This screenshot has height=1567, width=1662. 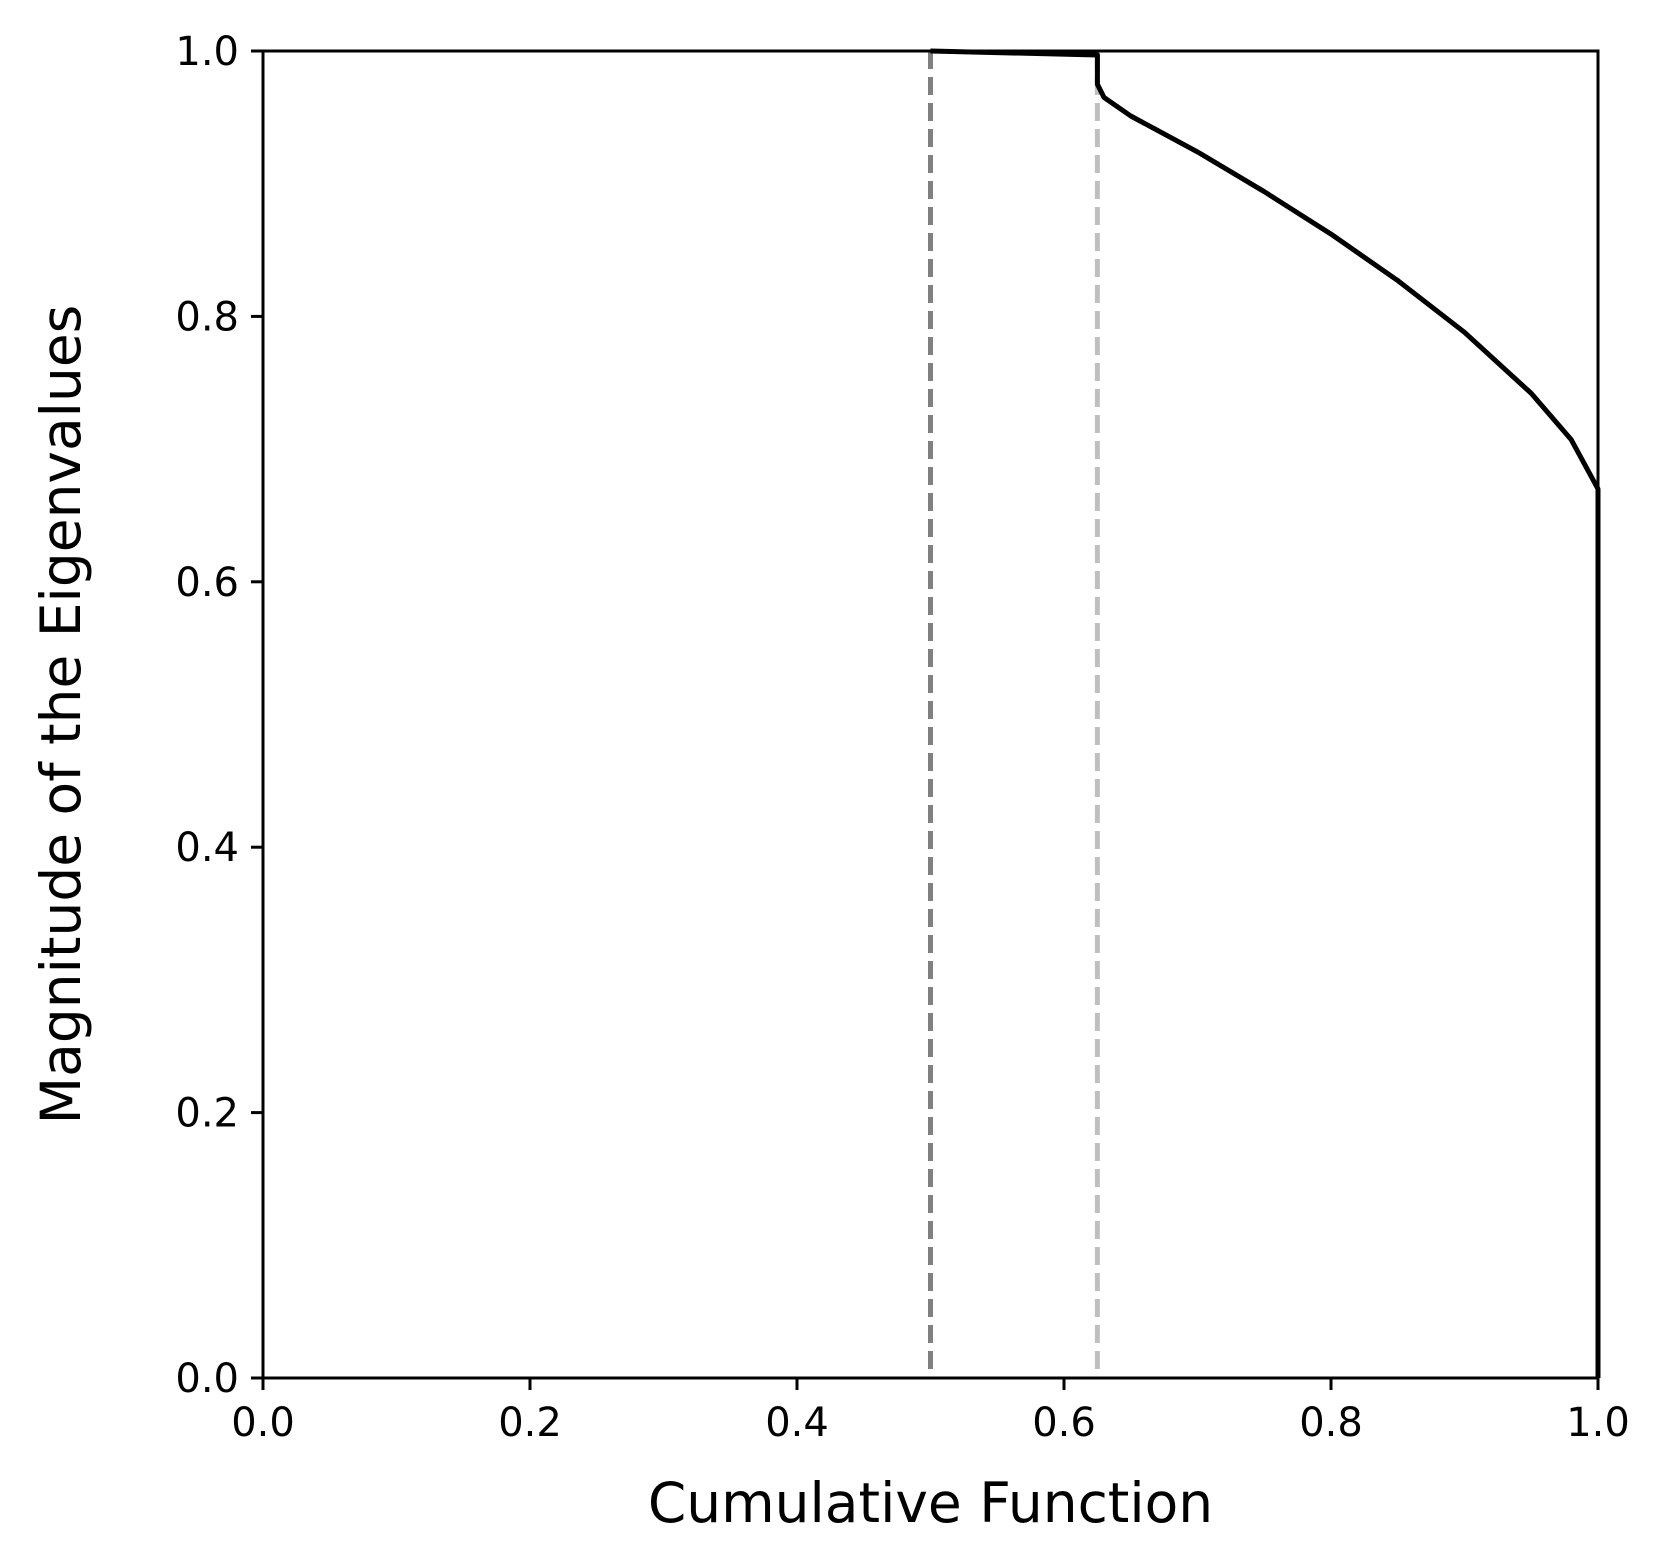 What do you see at coordinates (207, 583) in the screenshot?
I see `y-tick-label: 0.6` at bounding box center [207, 583].